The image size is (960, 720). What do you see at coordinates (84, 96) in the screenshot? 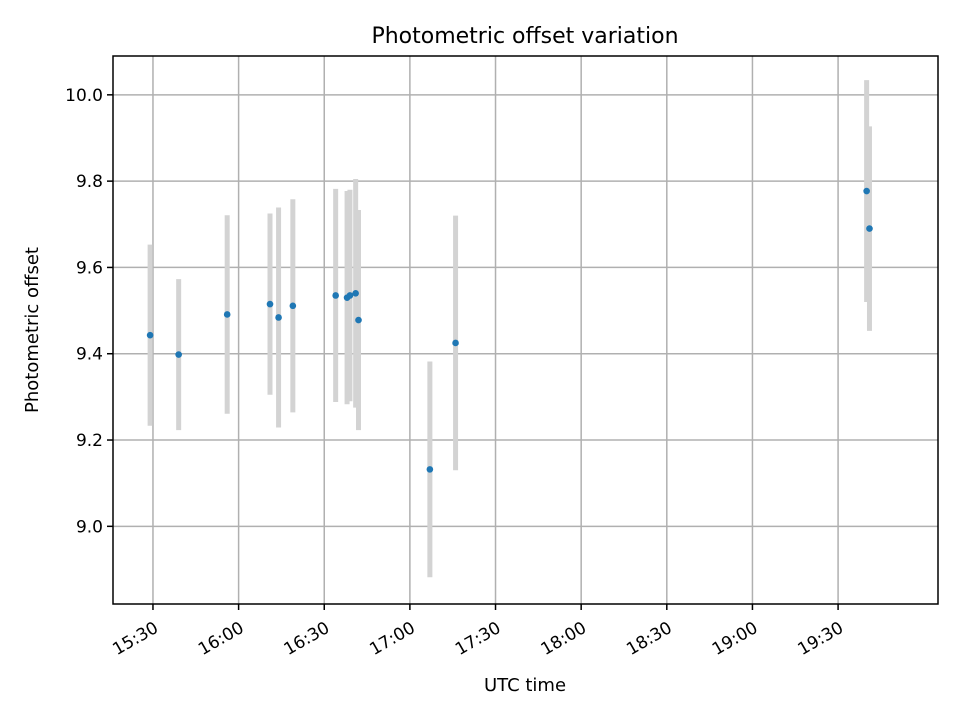
I see `y-tick-label: 10.0` at bounding box center [84, 96].